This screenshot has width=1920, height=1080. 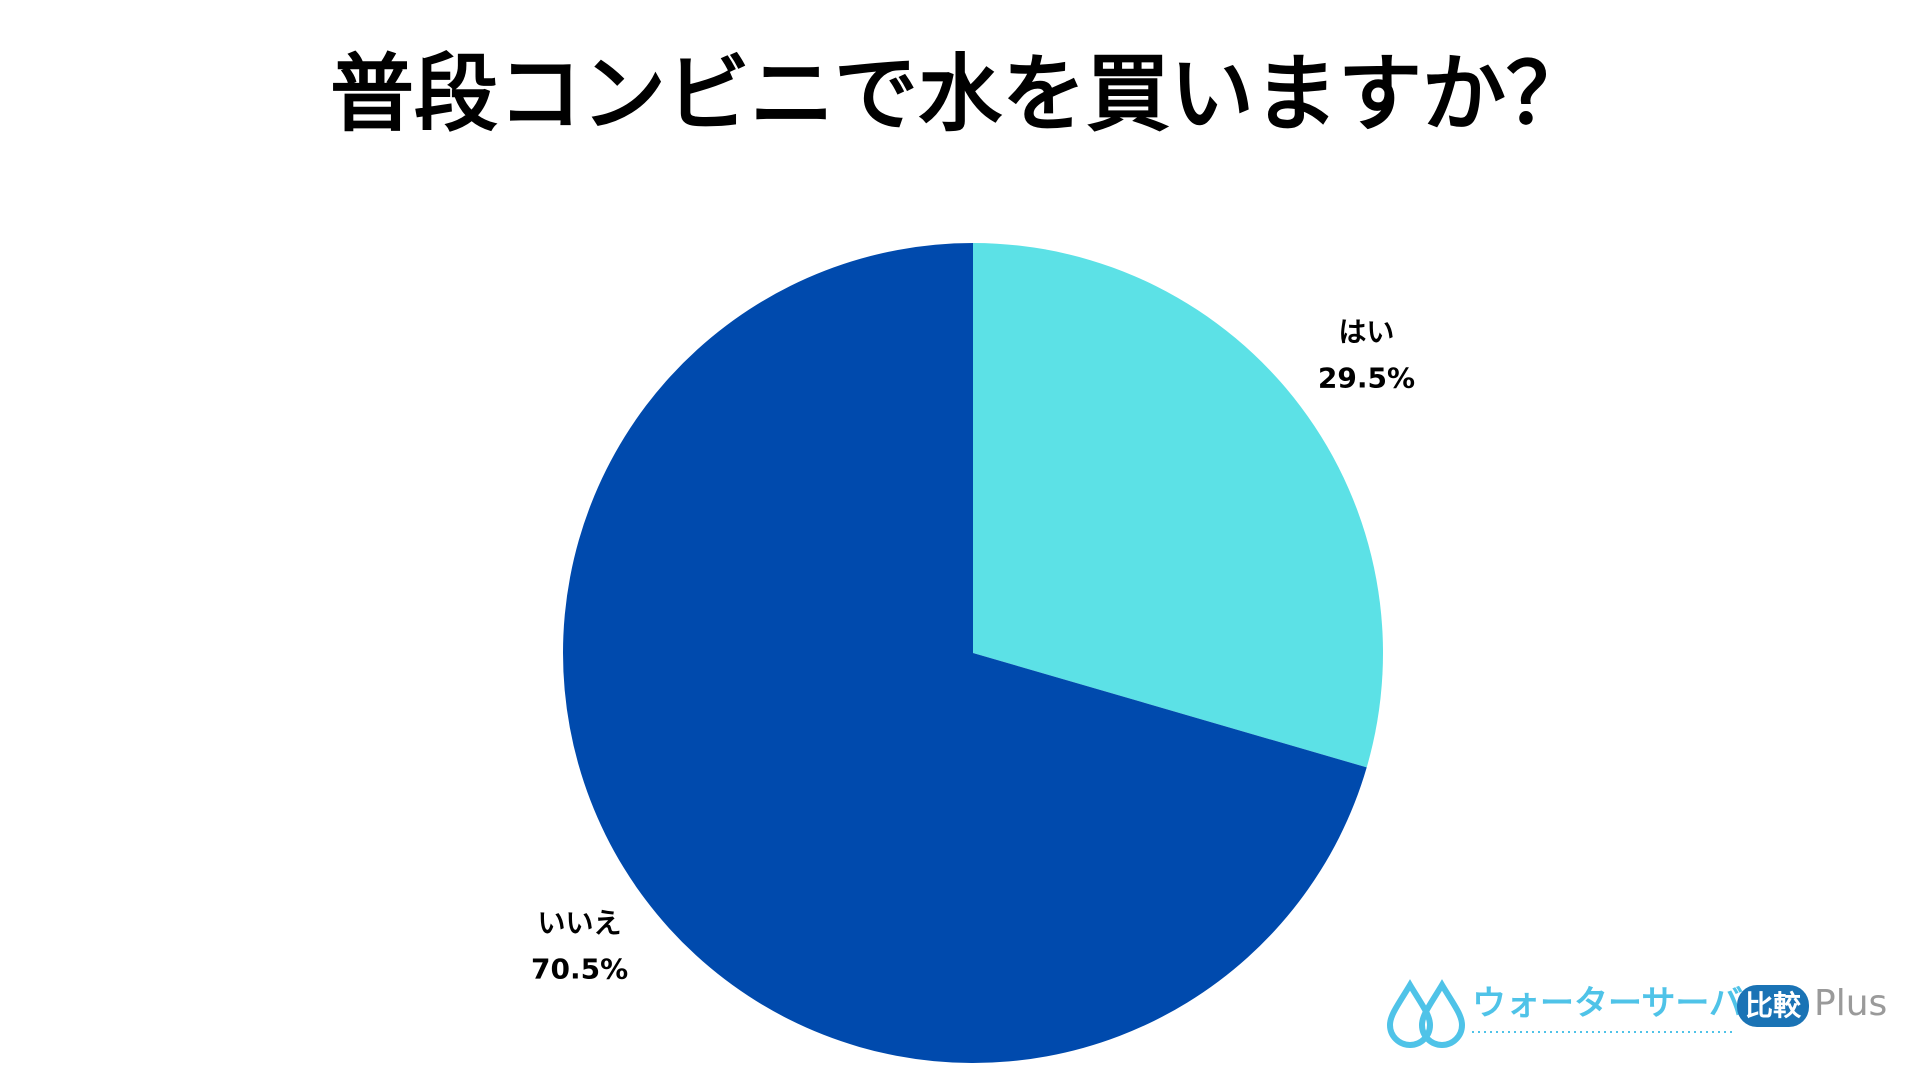 What do you see at coordinates (1178, 505) in the screenshot?
I see `pie-slice` at bounding box center [1178, 505].